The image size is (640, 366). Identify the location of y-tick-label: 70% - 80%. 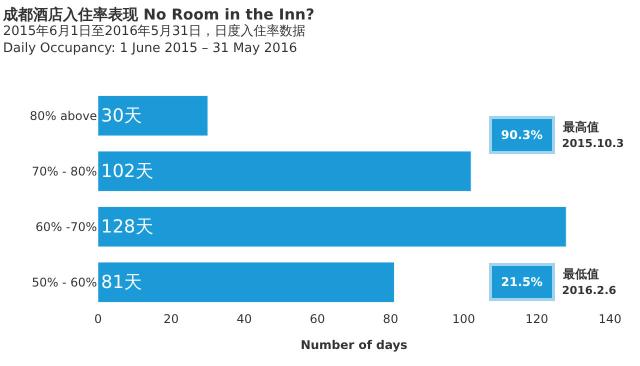
(64, 171).